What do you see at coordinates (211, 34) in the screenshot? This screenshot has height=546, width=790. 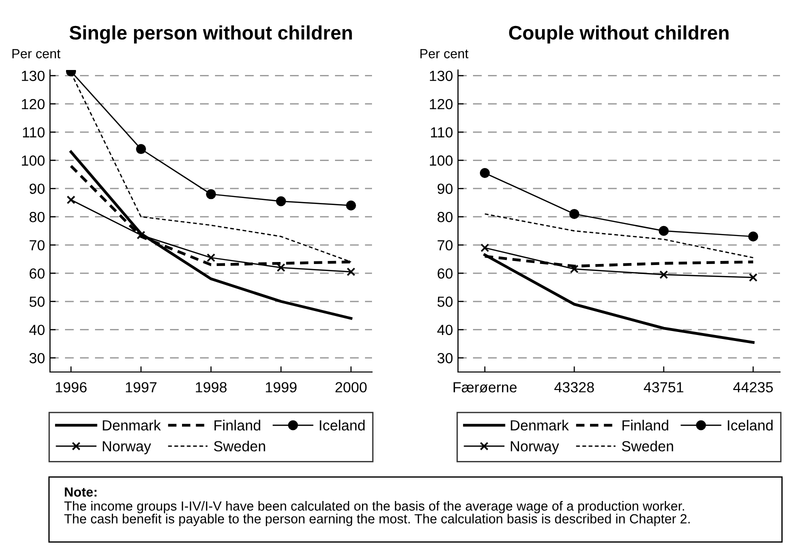 I see `chart-title: Single person without children` at bounding box center [211, 34].